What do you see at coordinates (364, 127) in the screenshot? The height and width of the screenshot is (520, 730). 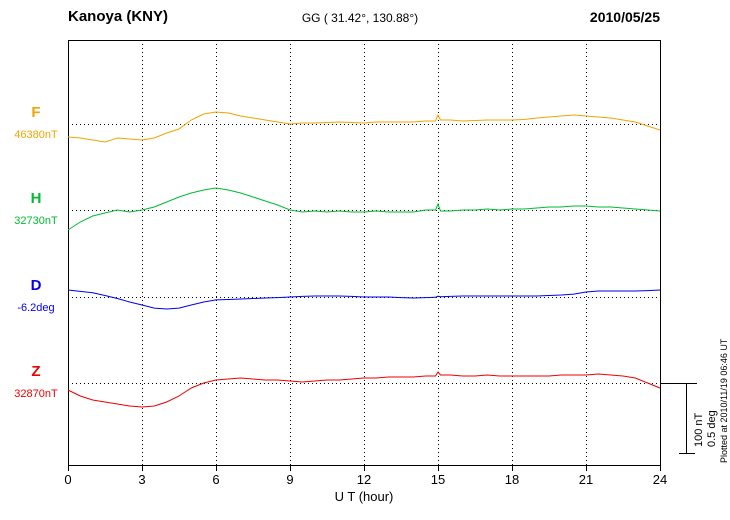 I see `trace-F` at bounding box center [364, 127].